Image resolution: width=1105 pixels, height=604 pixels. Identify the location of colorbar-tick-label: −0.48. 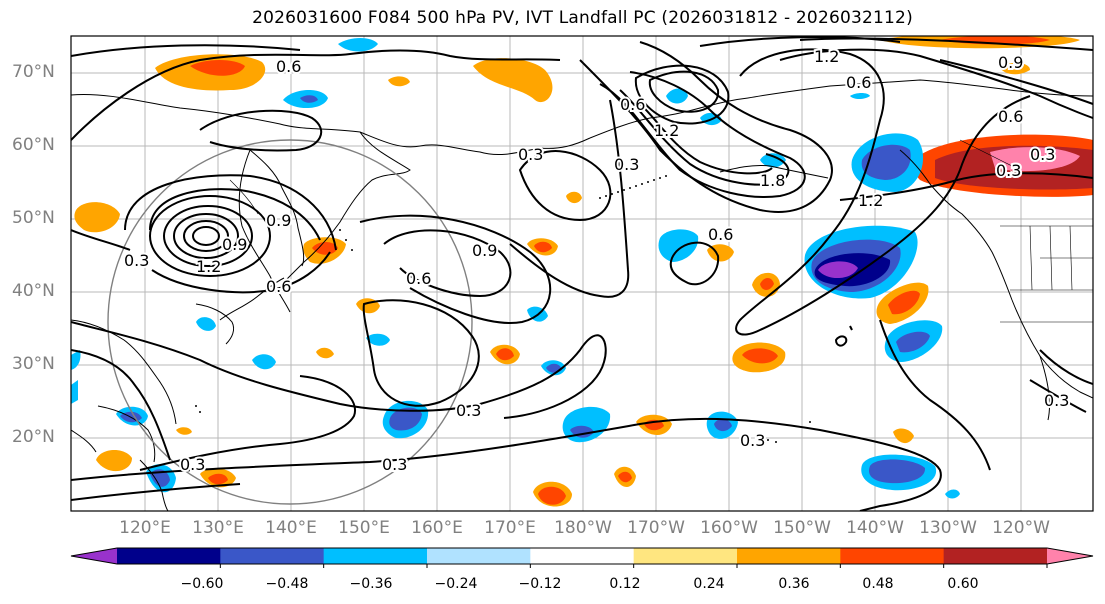
(287, 584).